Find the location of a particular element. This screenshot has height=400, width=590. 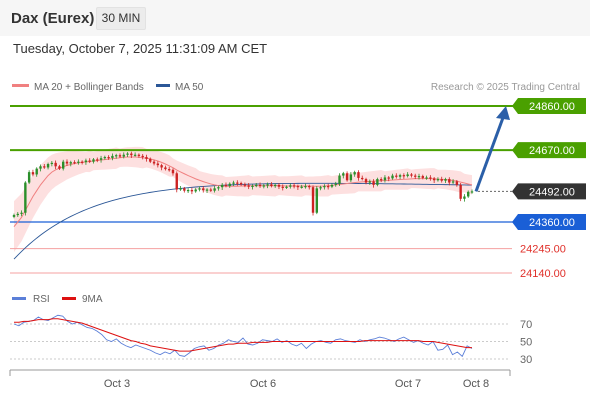

level-tag-current is located at coordinates (549, 191).